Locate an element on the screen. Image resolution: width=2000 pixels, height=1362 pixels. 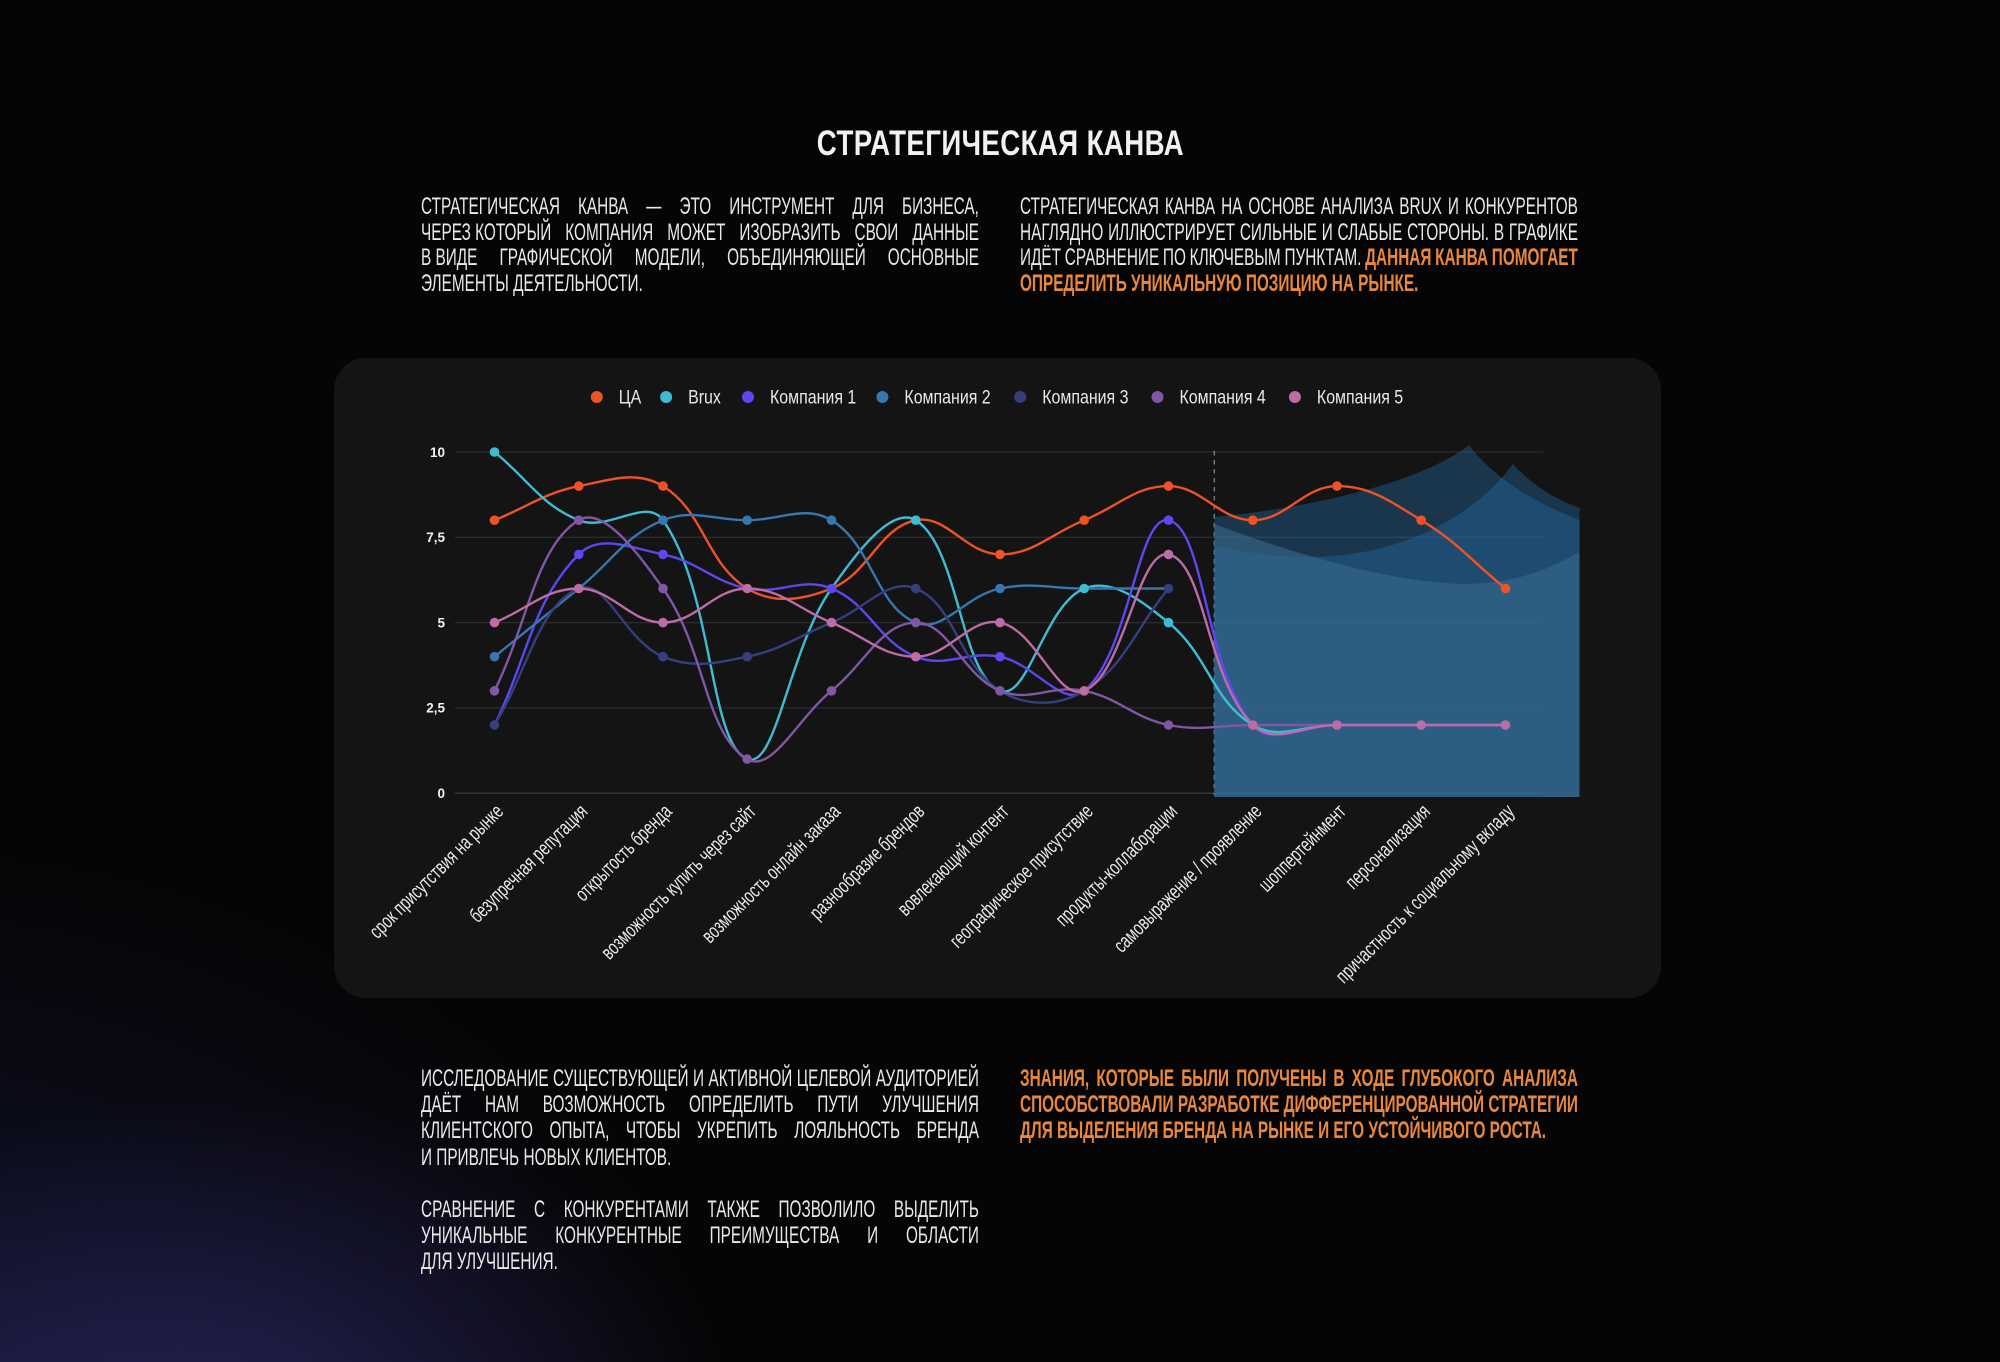
svg-text: Компания 5 is located at coordinates (1360, 397).